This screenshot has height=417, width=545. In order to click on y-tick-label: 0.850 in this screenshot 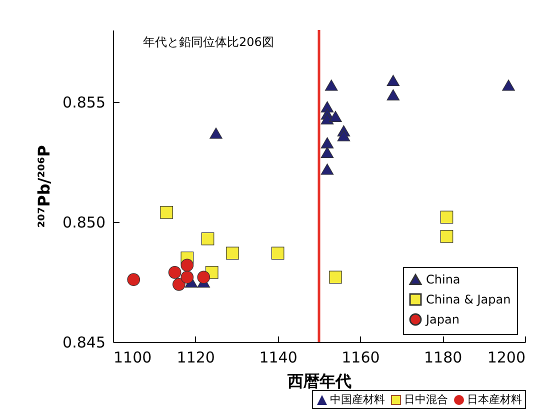, I will do `click(84, 223)`.